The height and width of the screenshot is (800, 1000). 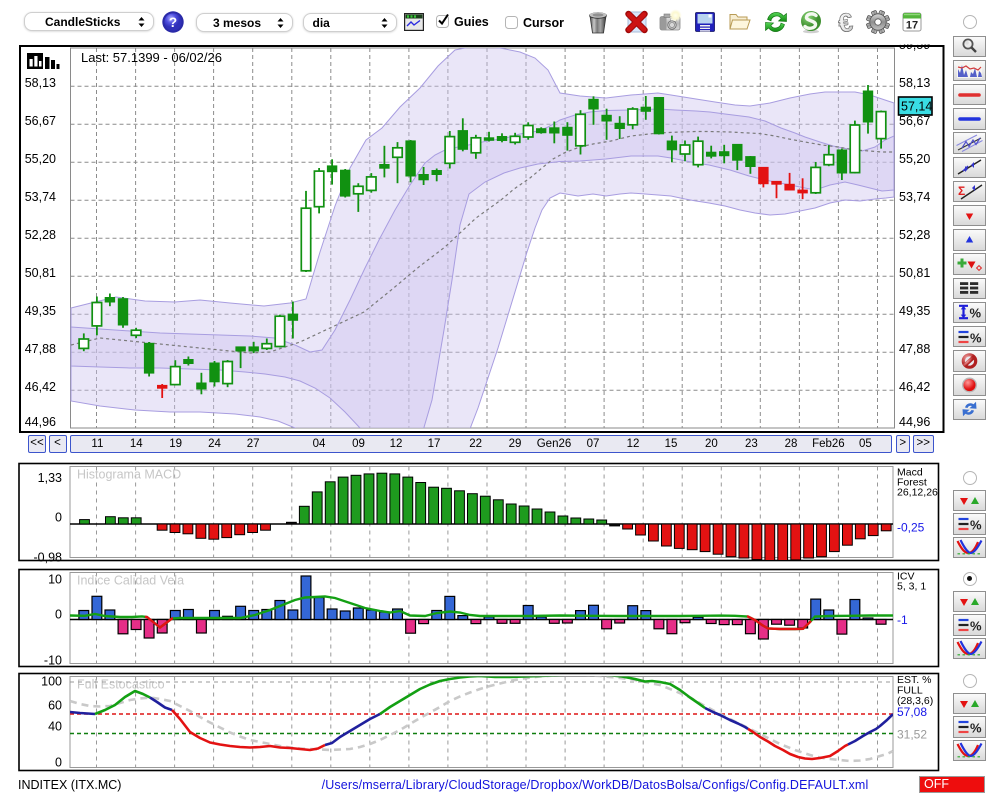 I want to click on svg-text: 10, so click(x=55, y=580).